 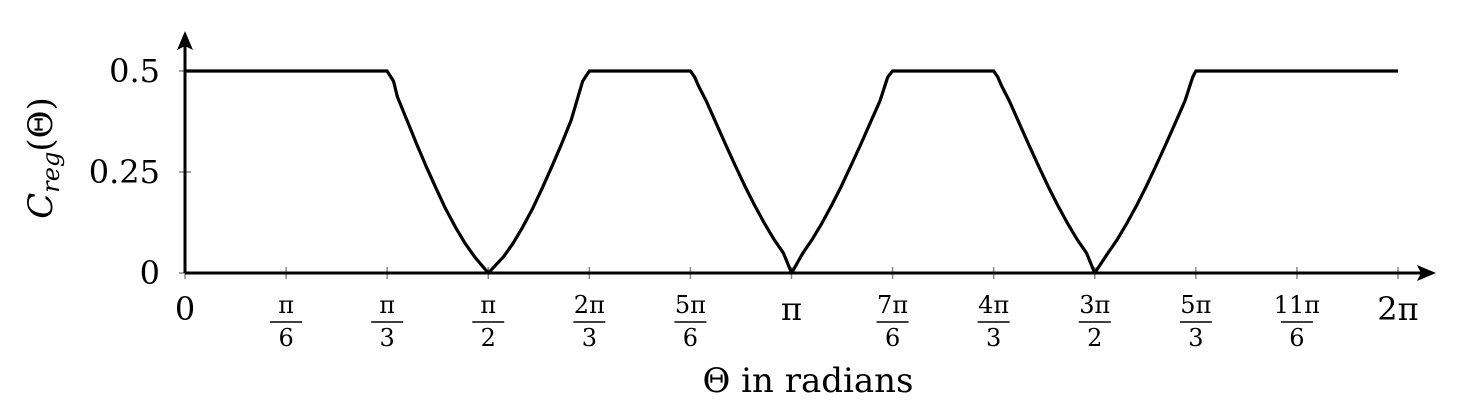 What do you see at coordinates (41, 206) in the screenshot?
I see `y-axis-title-main: C` at bounding box center [41, 206].